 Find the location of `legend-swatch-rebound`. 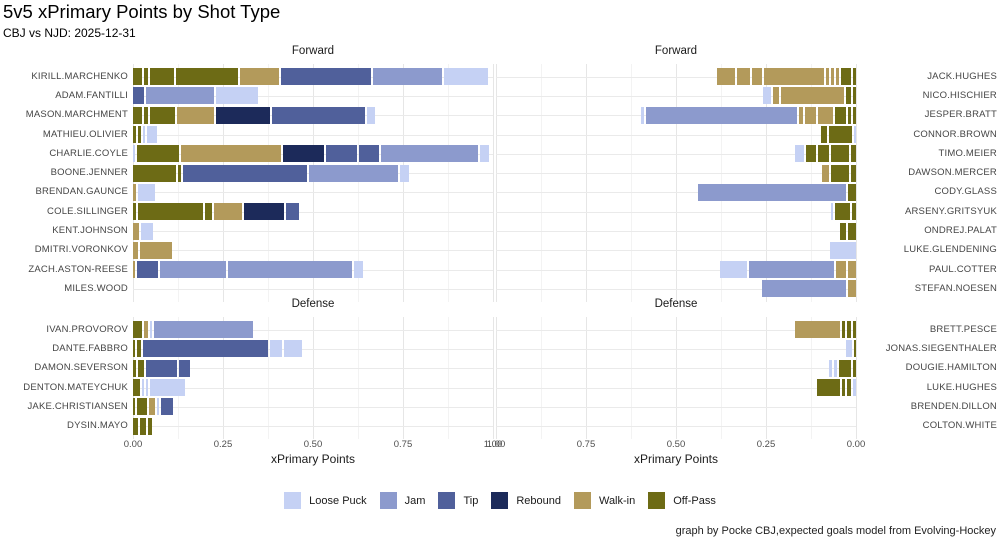

legend-swatch-rebound is located at coordinates (500, 500).